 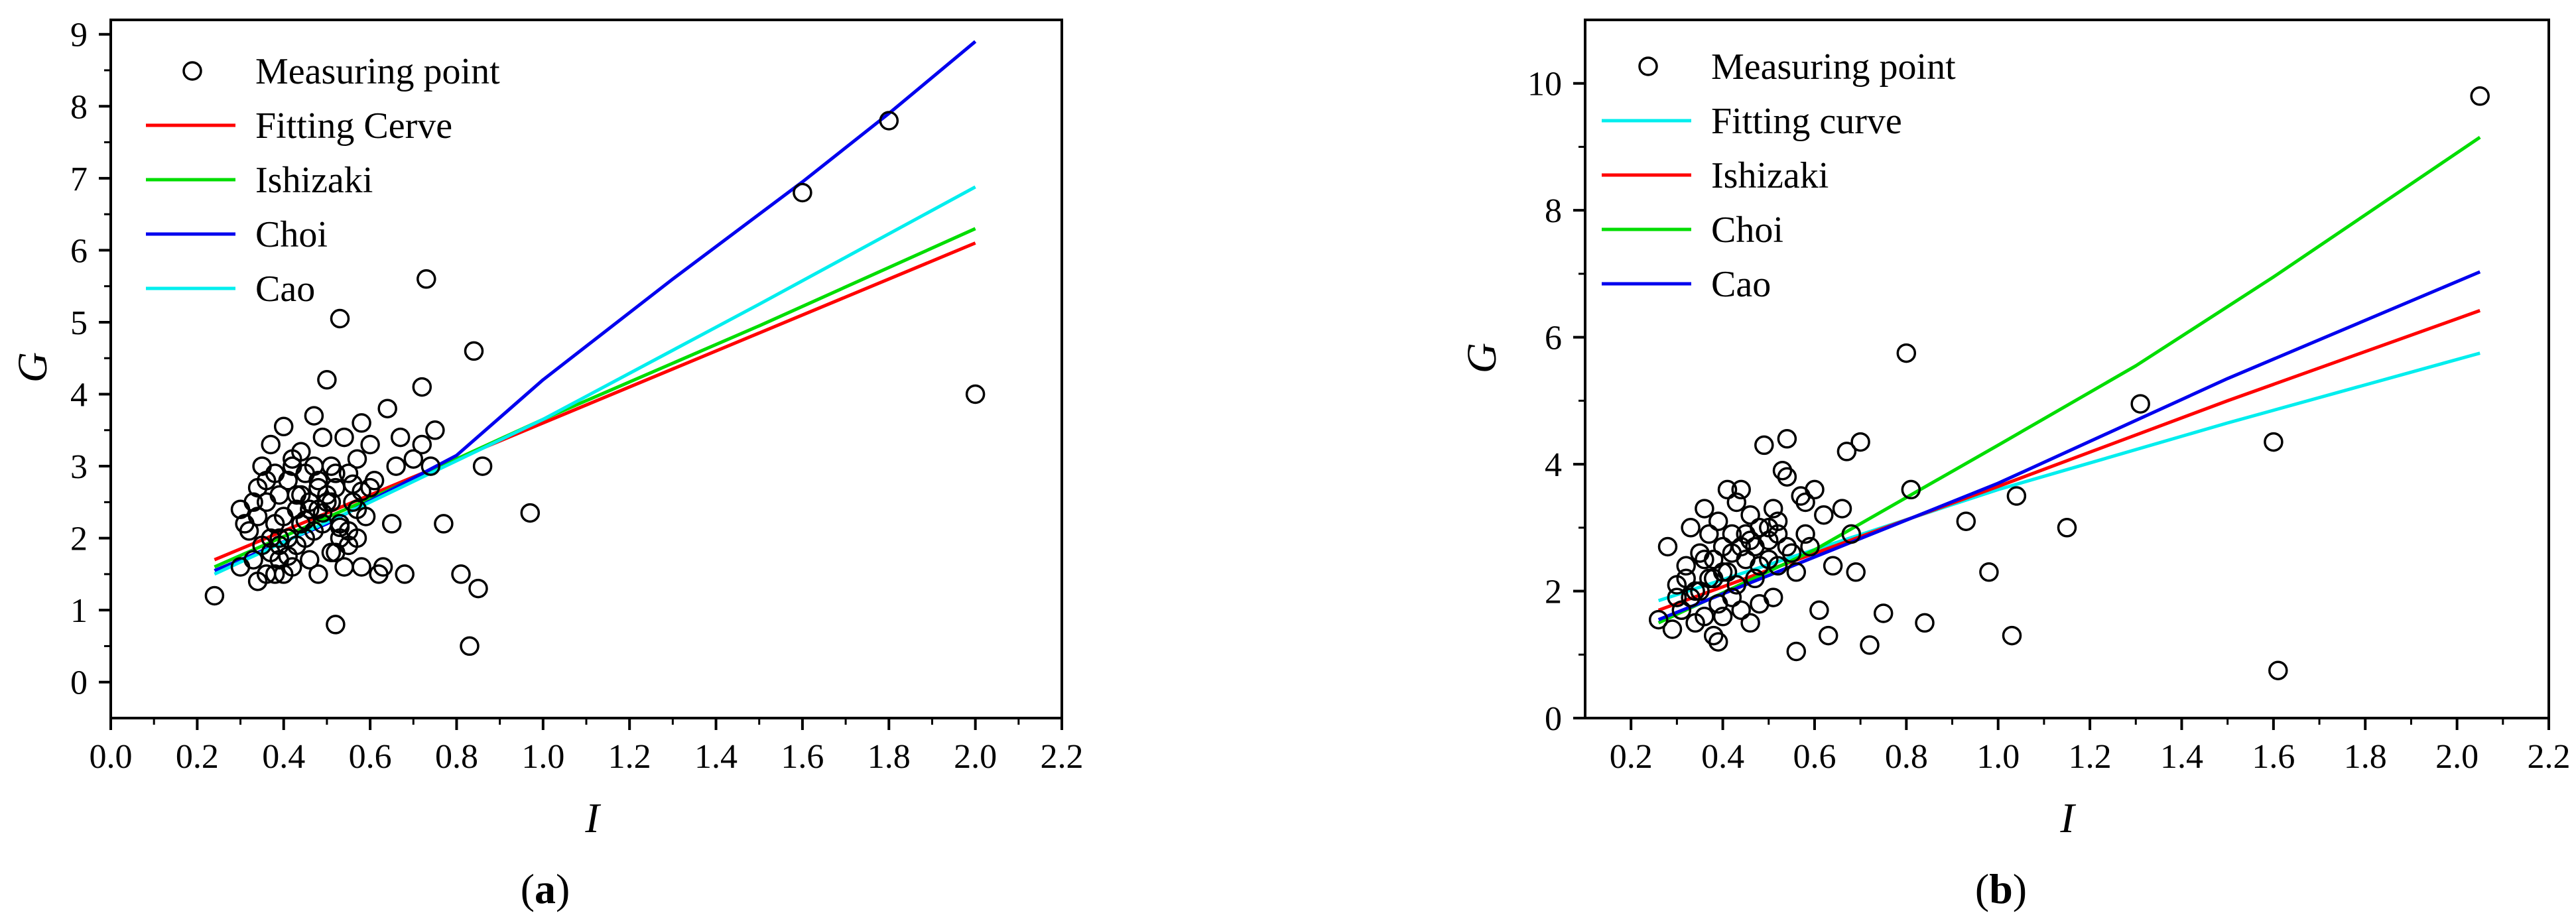 I want to click on y-tick-label-a-0: 0, so click(x=79, y=683).